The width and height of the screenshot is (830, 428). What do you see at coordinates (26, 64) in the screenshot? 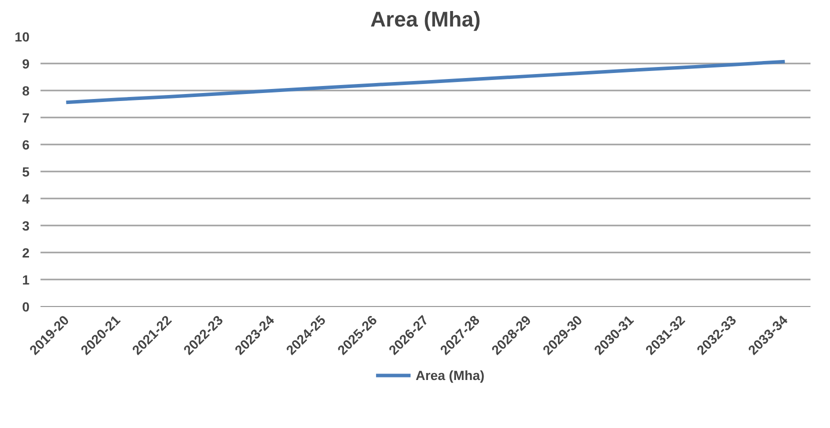
I see `y-tick-label: 9` at bounding box center [26, 64].